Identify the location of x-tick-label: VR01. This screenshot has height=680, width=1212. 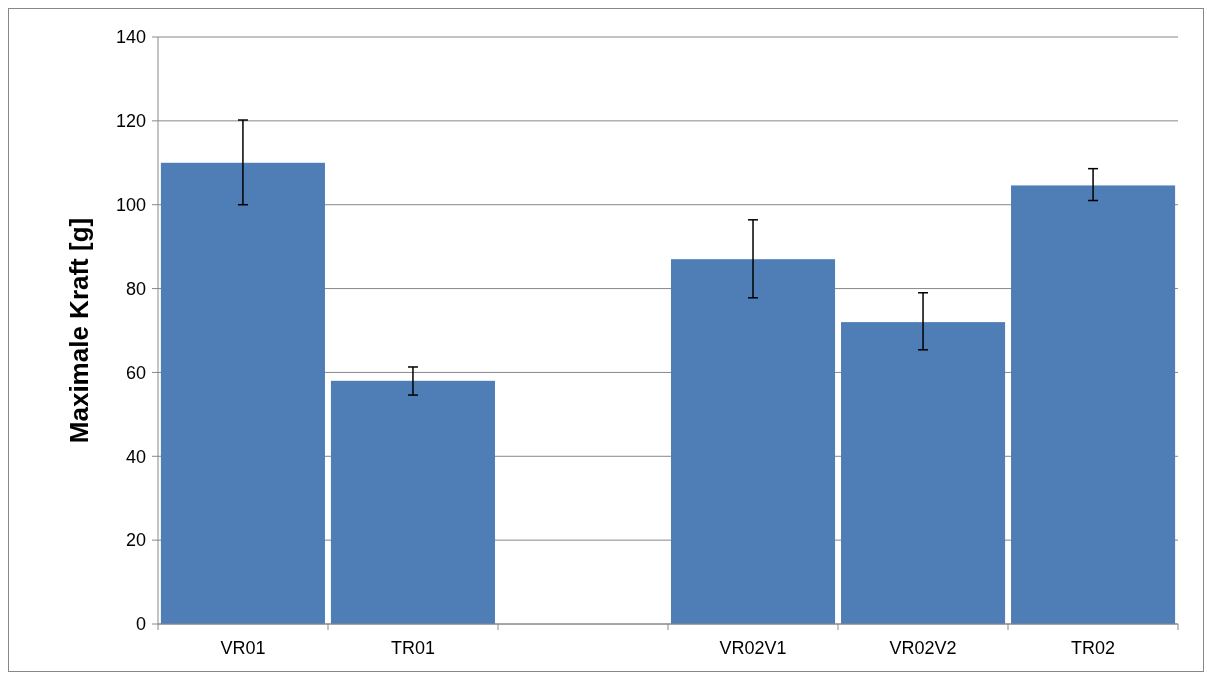
(243, 648).